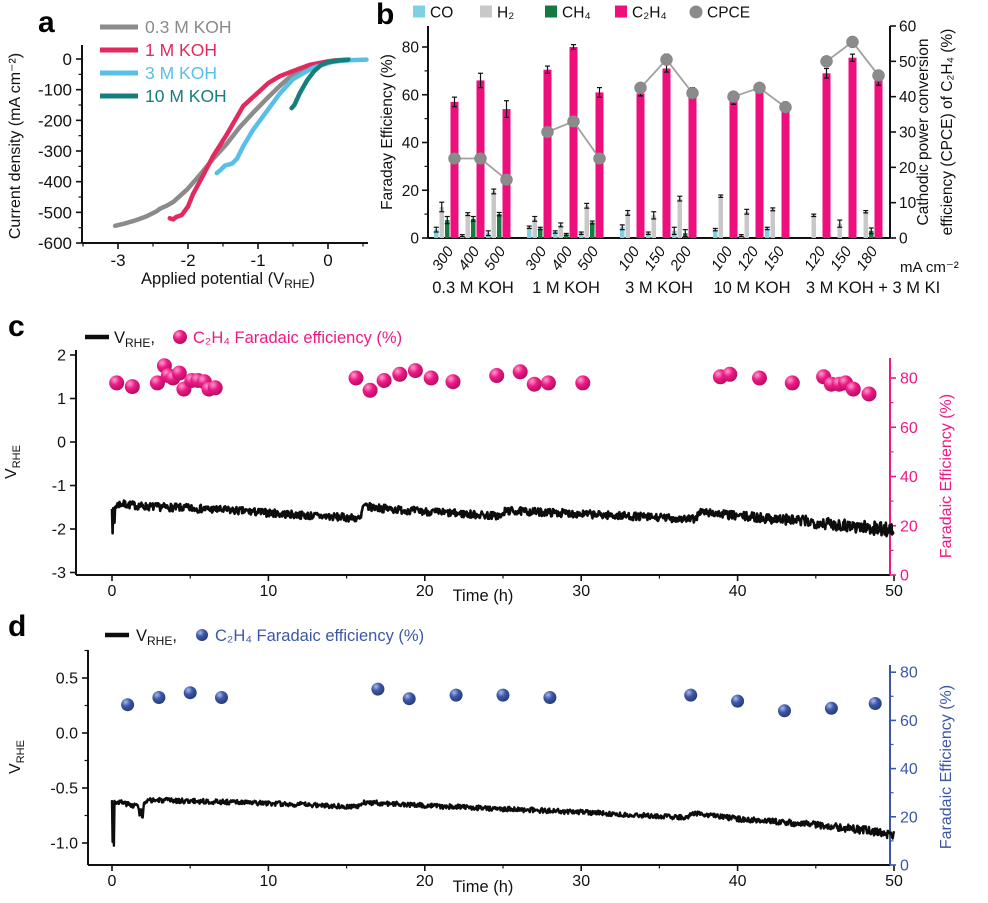 This screenshot has height=903, width=988. I want to click on svg-text: C₂H₄, so click(649, 13).